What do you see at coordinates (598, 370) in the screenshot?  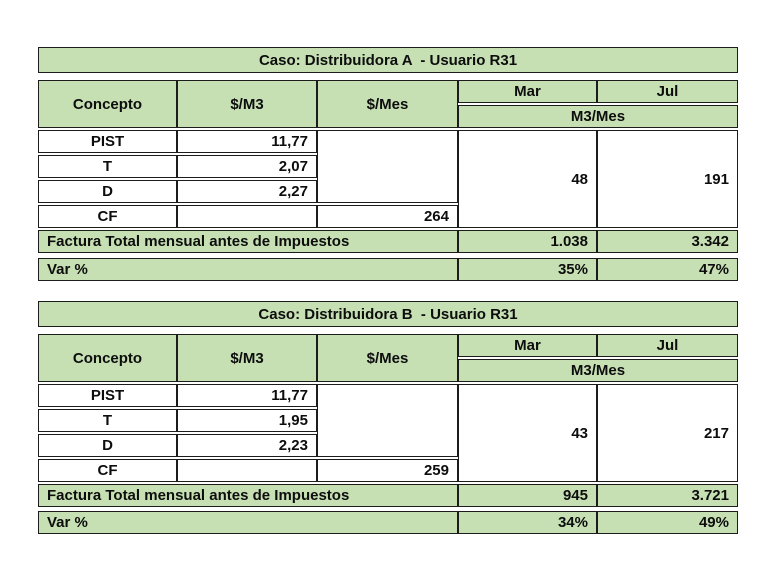 I see `table-b-header-m3-mes: M3/Mes` at bounding box center [598, 370].